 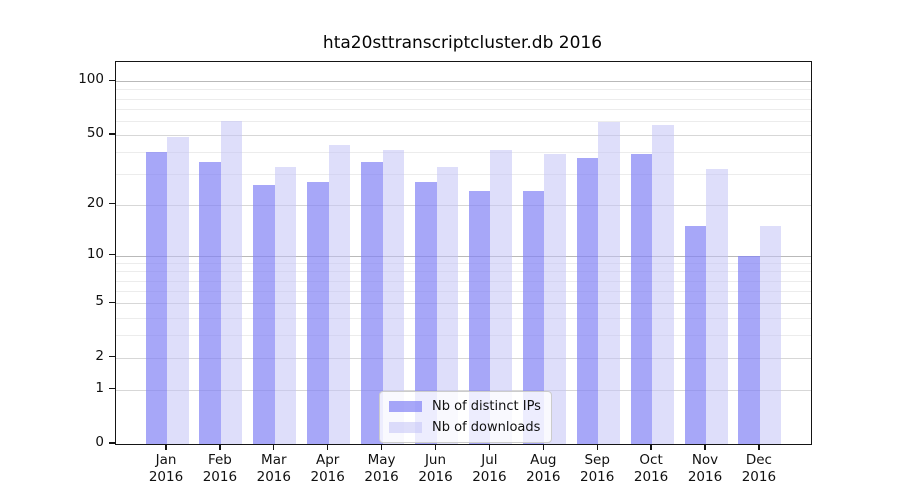 I want to click on legend-label-downloads: Nb of downloads, so click(x=486, y=427).